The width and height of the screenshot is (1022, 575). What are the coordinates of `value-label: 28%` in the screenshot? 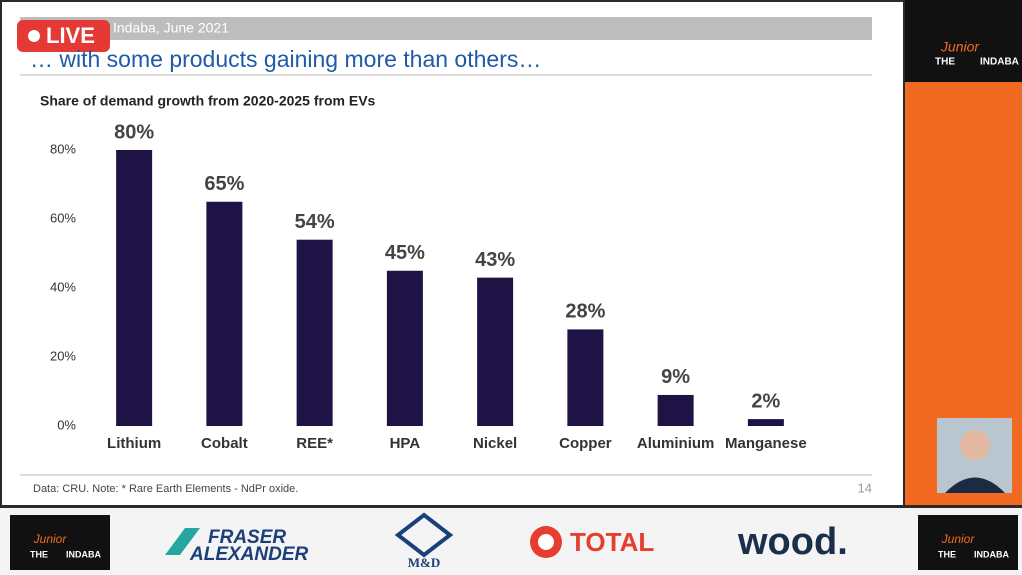 It's located at (585, 312).